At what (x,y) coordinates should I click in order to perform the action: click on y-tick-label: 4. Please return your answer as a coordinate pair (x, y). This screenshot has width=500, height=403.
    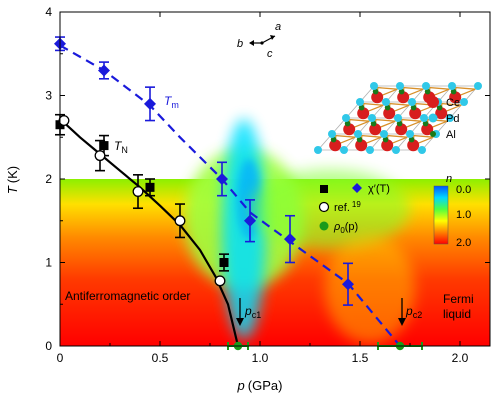
    Looking at the image, I should click on (48, 12).